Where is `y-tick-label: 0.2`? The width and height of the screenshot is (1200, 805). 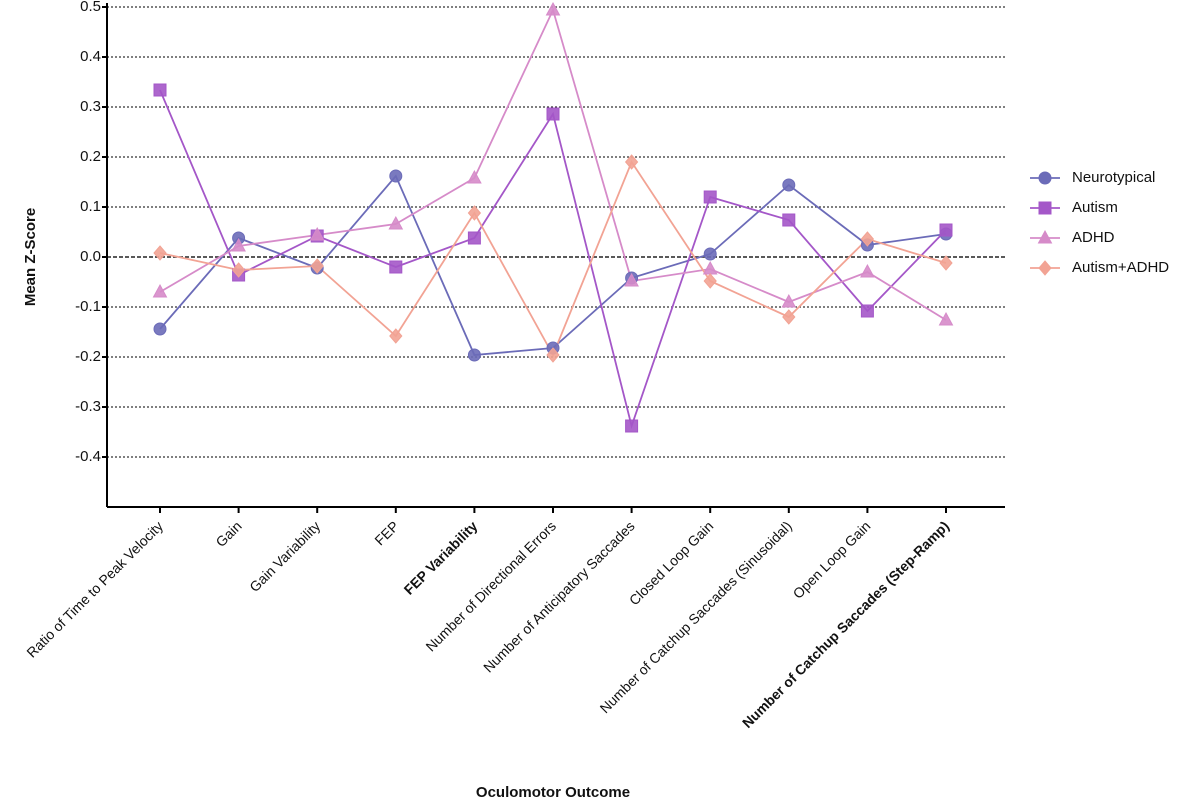 y-tick-label: 0.2 is located at coordinates (90, 156).